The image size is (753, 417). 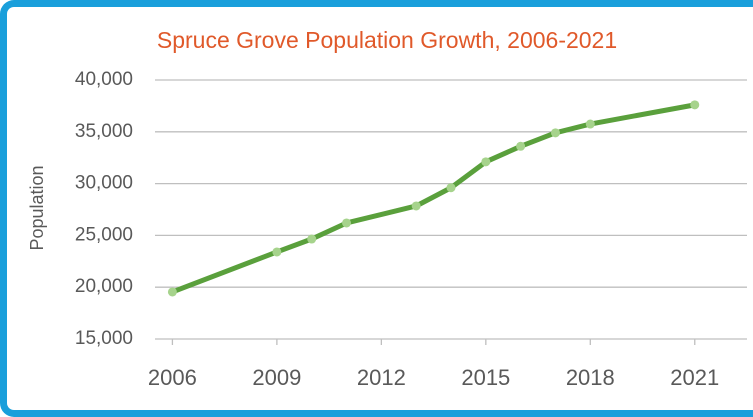 What do you see at coordinates (276, 377) in the screenshot?
I see `x-tick-label: 2009` at bounding box center [276, 377].